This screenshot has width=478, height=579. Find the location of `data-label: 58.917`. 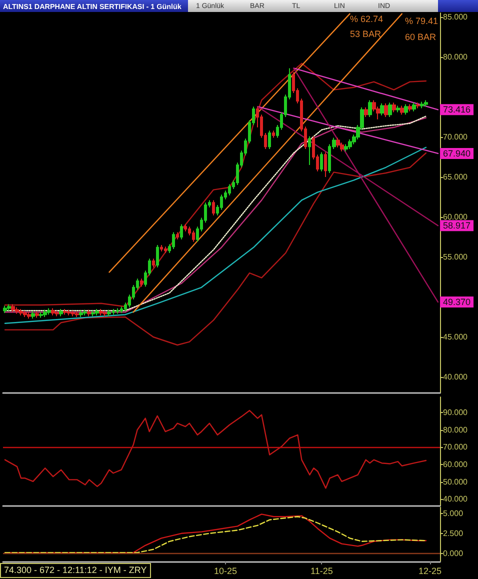

data-label: 58.917 is located at coordinates (456, 225).